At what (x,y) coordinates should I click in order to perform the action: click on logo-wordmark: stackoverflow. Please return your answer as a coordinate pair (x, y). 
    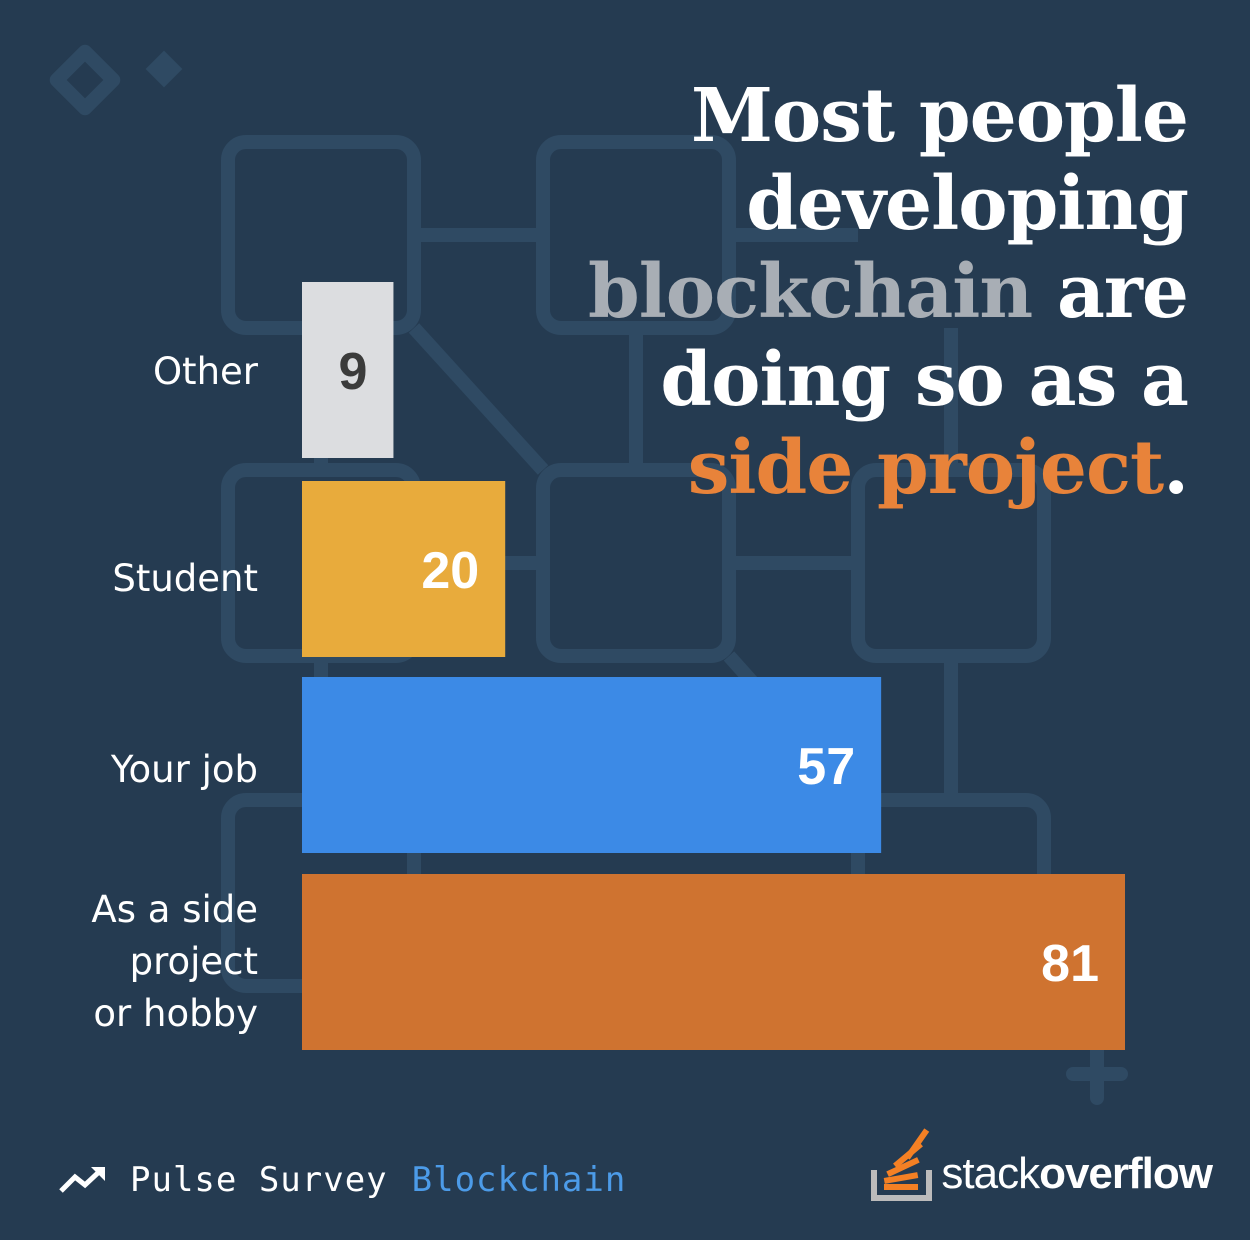
    Looking at the image, I should click on (1077, 1174).